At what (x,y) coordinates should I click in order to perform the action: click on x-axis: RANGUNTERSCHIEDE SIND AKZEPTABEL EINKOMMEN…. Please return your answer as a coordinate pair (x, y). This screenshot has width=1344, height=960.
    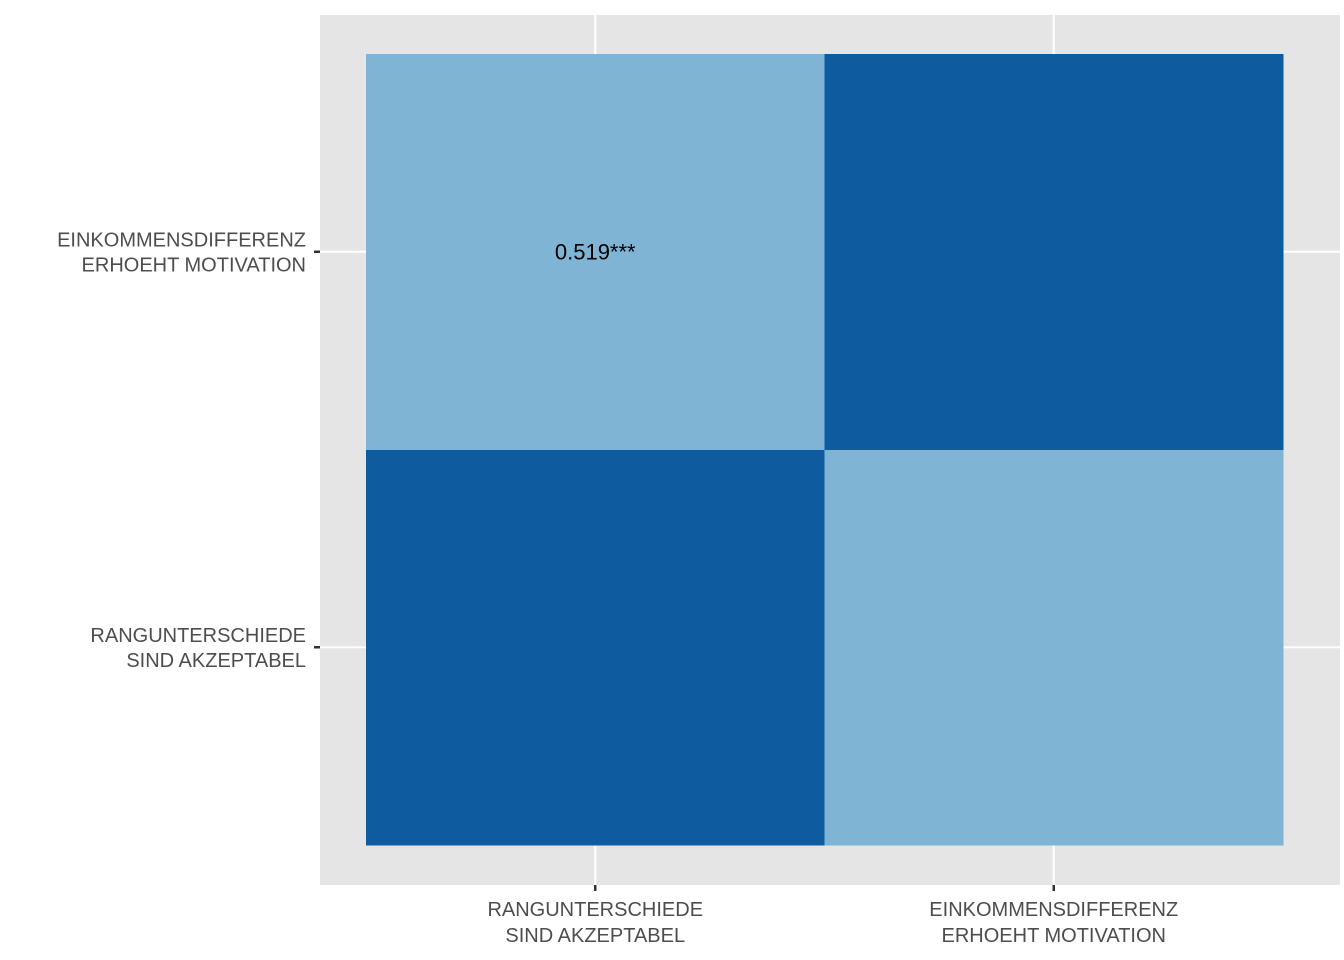
    Looking at the image, I should click on (832, 916).